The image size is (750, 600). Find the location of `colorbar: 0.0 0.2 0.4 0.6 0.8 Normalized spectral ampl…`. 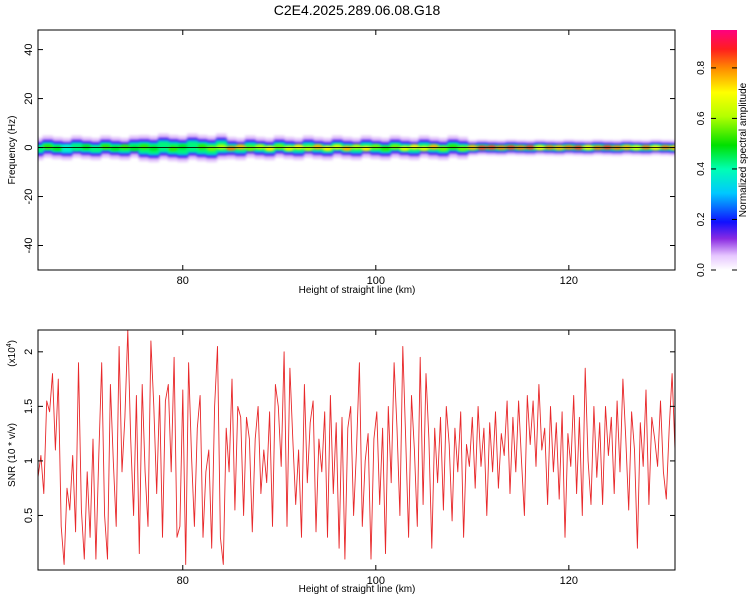

colorbar: 0.0 0.2 0.4 0.6 0.8 Normalized spectral ampl… is located at coordinates (722, 153).